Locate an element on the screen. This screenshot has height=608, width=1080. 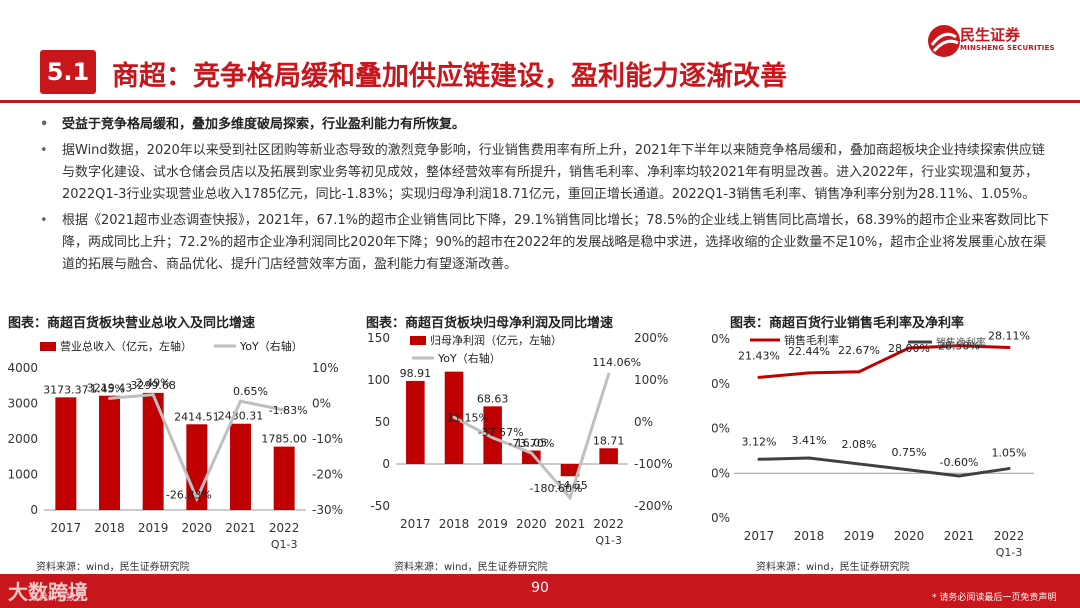
series-value-label: 2.08% is located at coordinates (859, 444).